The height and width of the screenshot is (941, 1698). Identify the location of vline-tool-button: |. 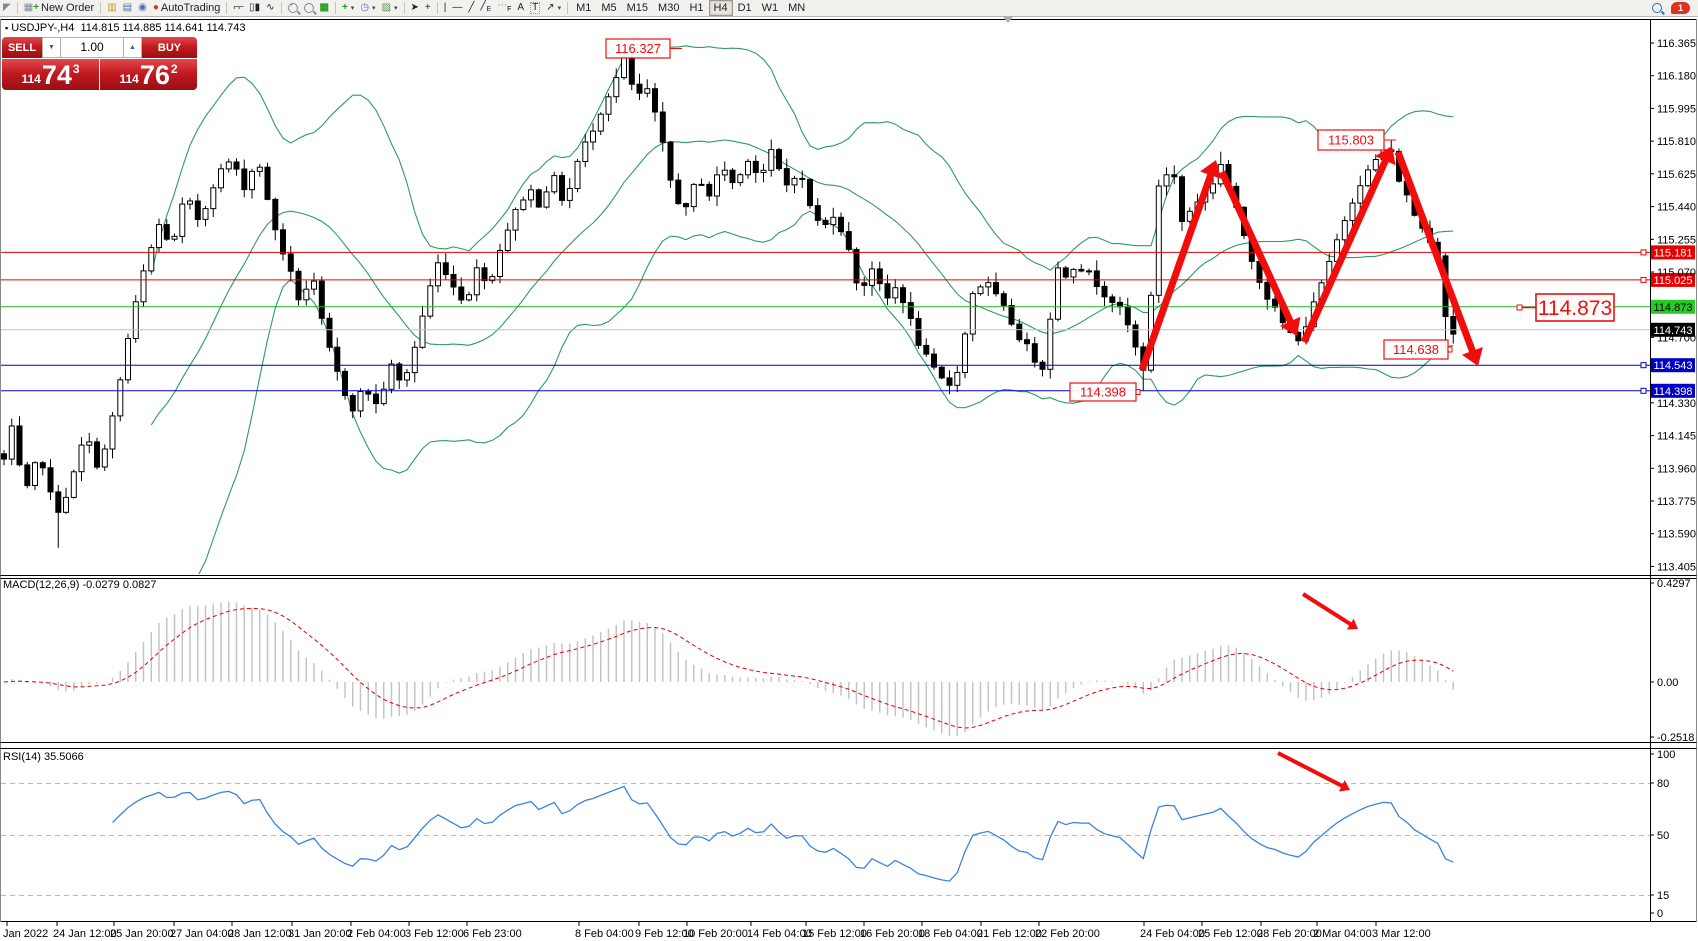
(445, 8).